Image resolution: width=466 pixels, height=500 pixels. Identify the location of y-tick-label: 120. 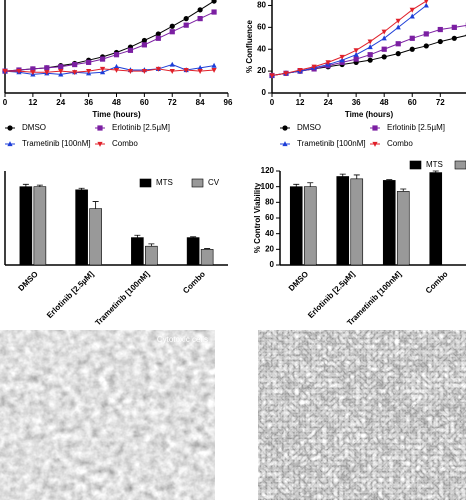
(268, 170).